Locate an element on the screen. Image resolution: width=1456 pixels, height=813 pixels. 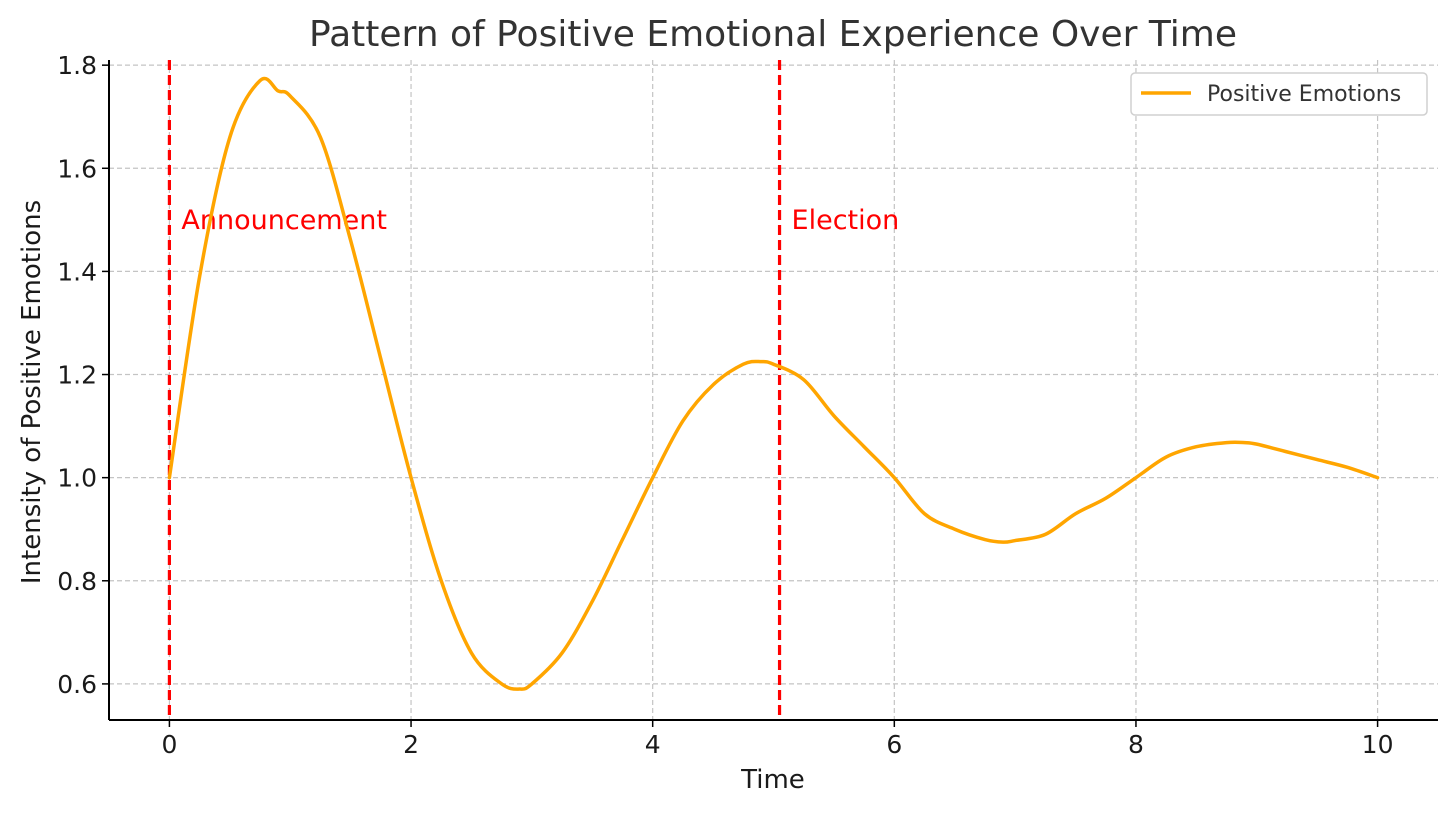
x-tick-label: 4 is located at coordinates (653, 744).